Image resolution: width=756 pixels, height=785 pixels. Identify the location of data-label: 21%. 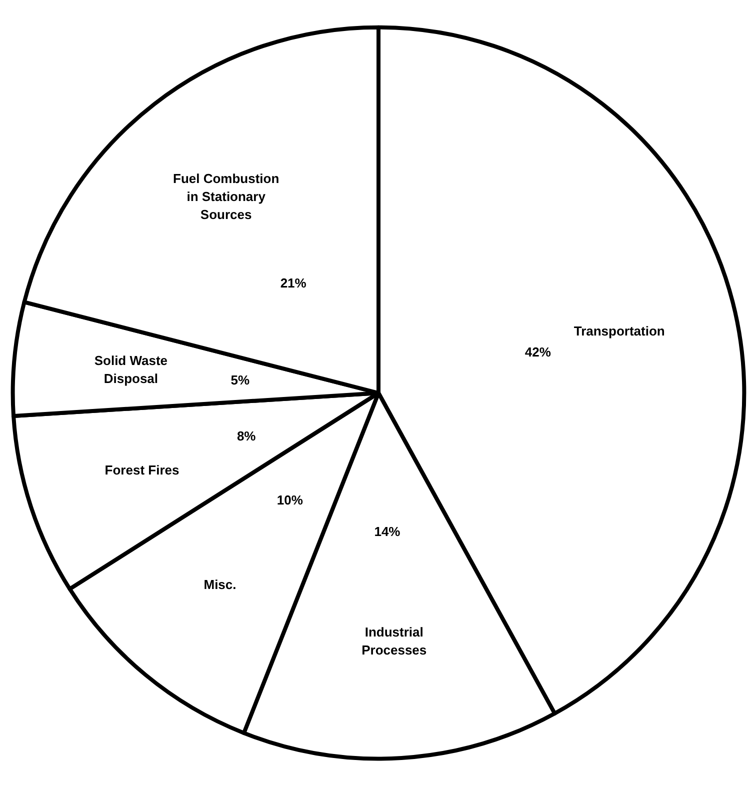
(293, 283).